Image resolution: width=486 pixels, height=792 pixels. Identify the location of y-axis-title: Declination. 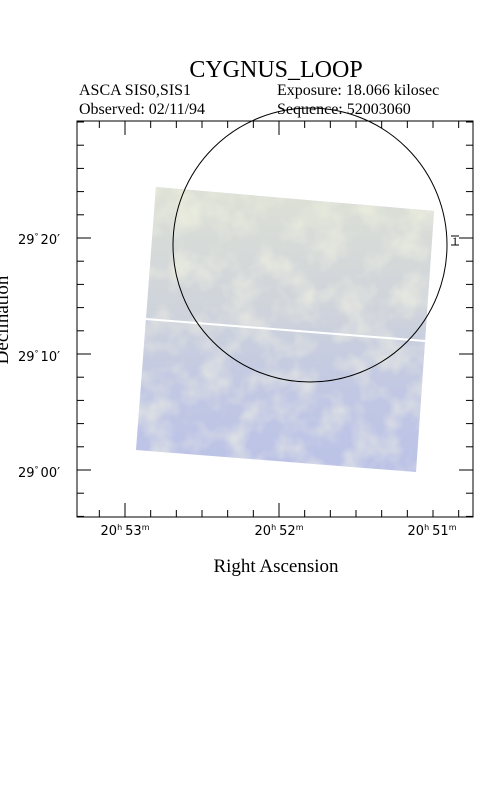
(6, 319).